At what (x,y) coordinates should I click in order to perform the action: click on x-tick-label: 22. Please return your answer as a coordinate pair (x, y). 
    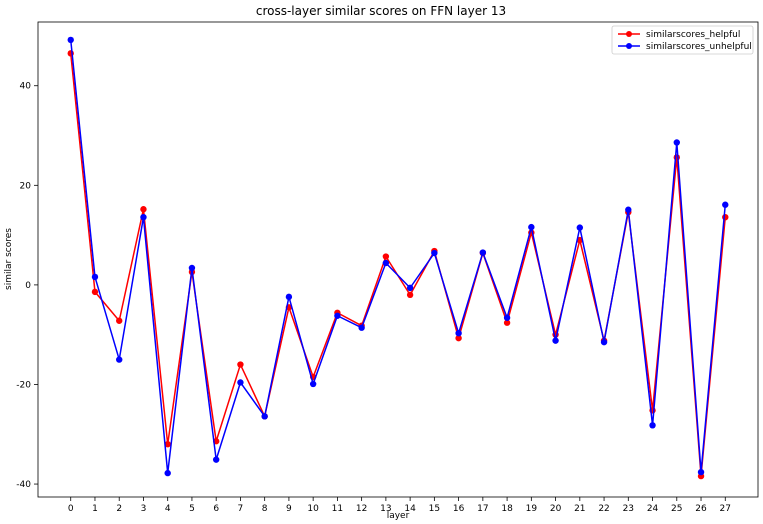
    Looking at the image, I should click on (603, 509).